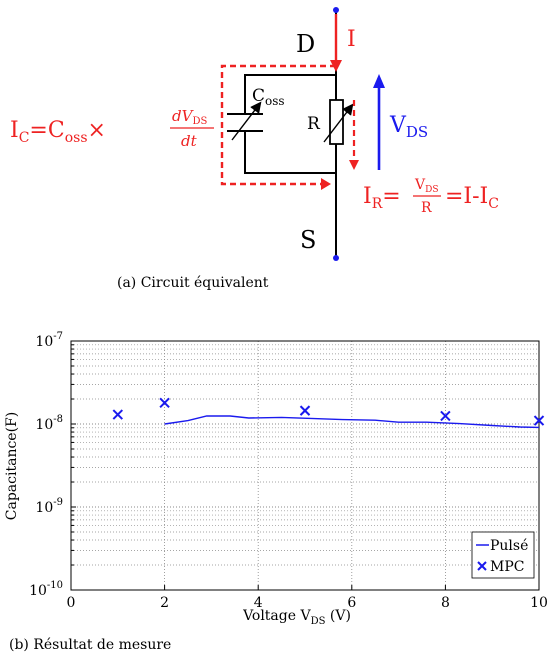 This screenshot has height=660, width=547. Describe the element at coordinates (538, 603) in the screenshot. I see `x-tick-label: 10` at that location.